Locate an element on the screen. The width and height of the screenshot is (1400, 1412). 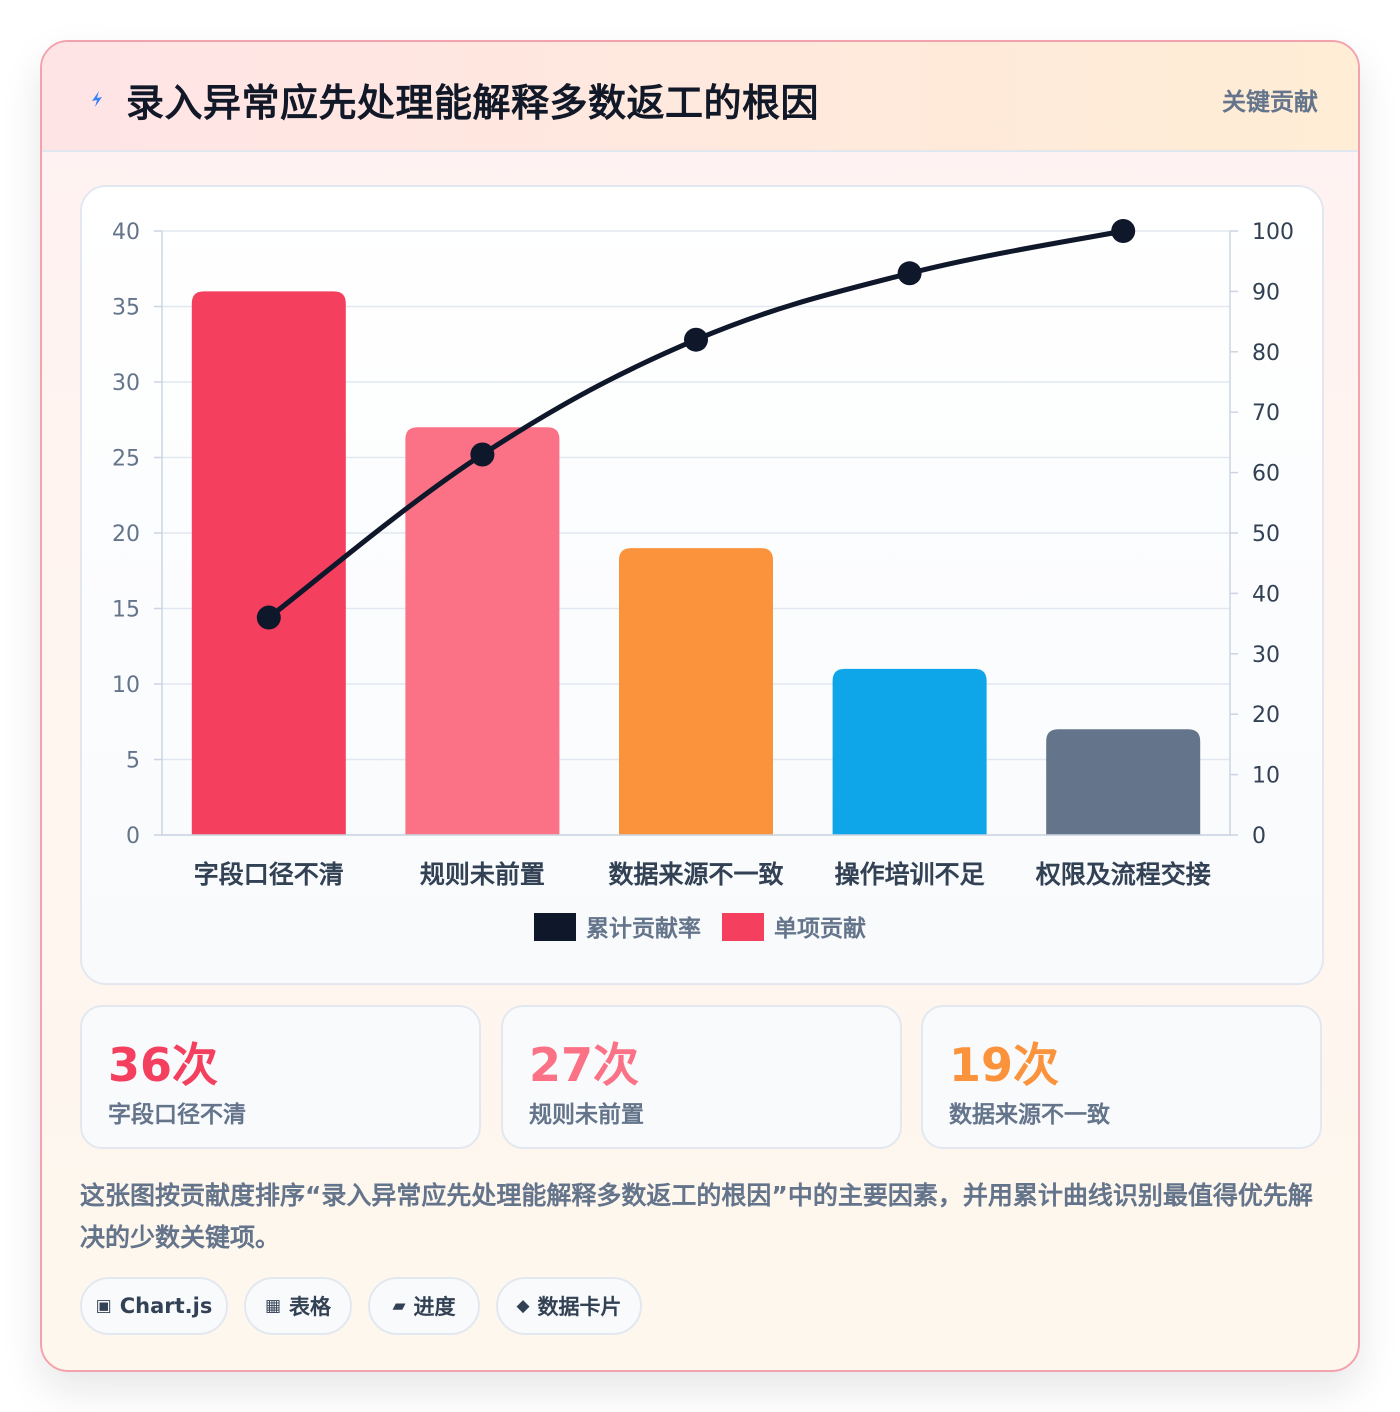
y-left-tick-label: 10 is located at coordinates (126, 685).